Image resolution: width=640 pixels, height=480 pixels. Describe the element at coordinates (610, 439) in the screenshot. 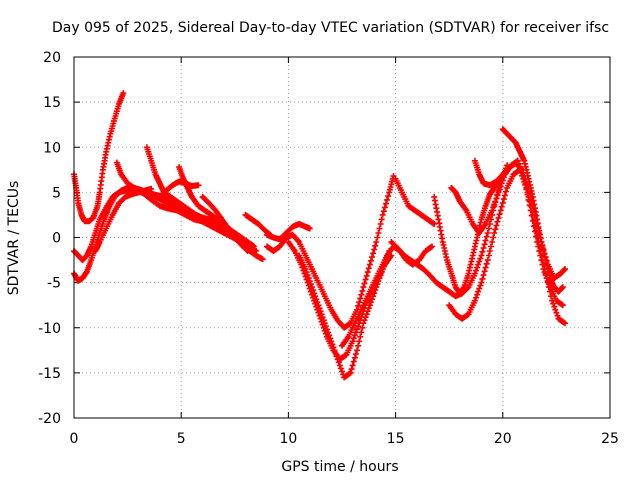

I see `x-tick-label: 25` at that location.